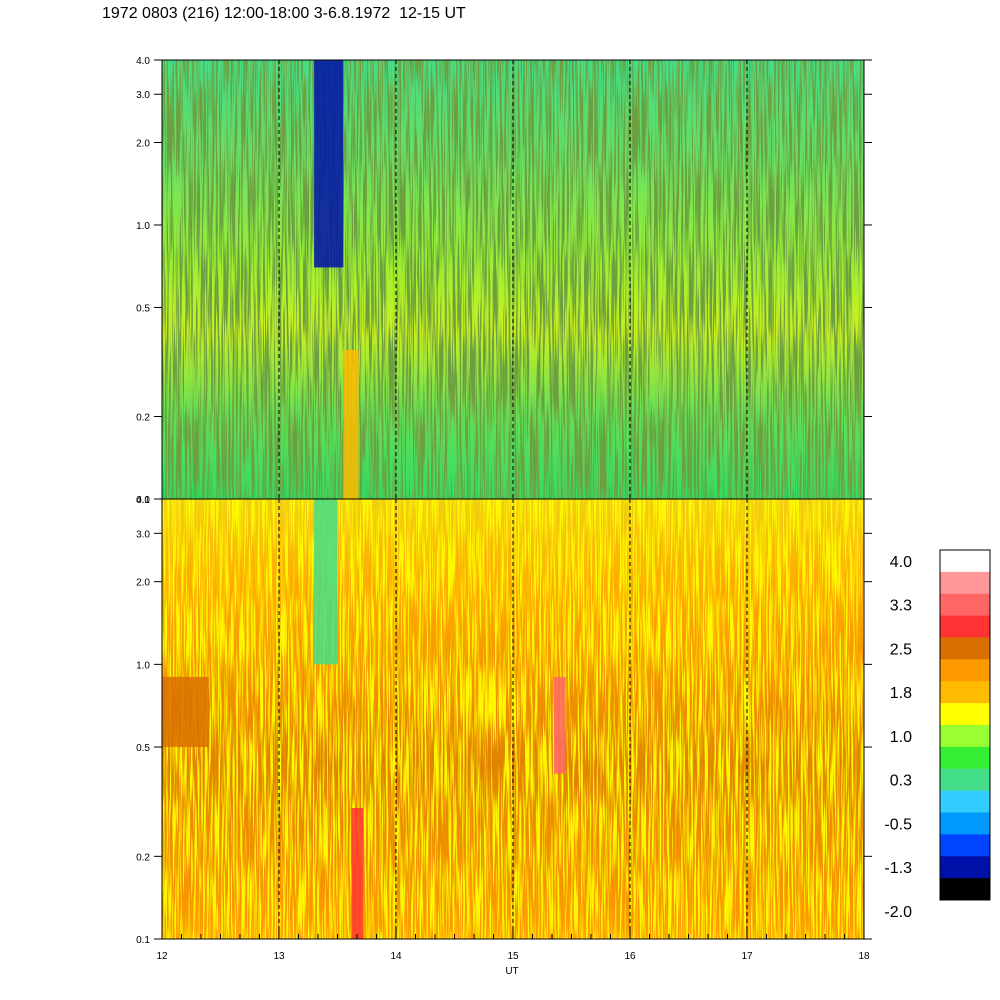  I want to click on colorbar-label: 1.0, so click(901, 737).